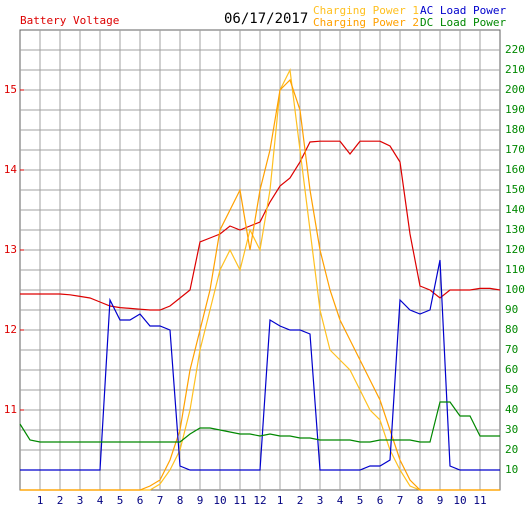 The image size is (527, 510). What do you see at coordinates (511, 449) in the screenshot?
I see `y2-tick-label: 20` at bounding box center [511, 449].